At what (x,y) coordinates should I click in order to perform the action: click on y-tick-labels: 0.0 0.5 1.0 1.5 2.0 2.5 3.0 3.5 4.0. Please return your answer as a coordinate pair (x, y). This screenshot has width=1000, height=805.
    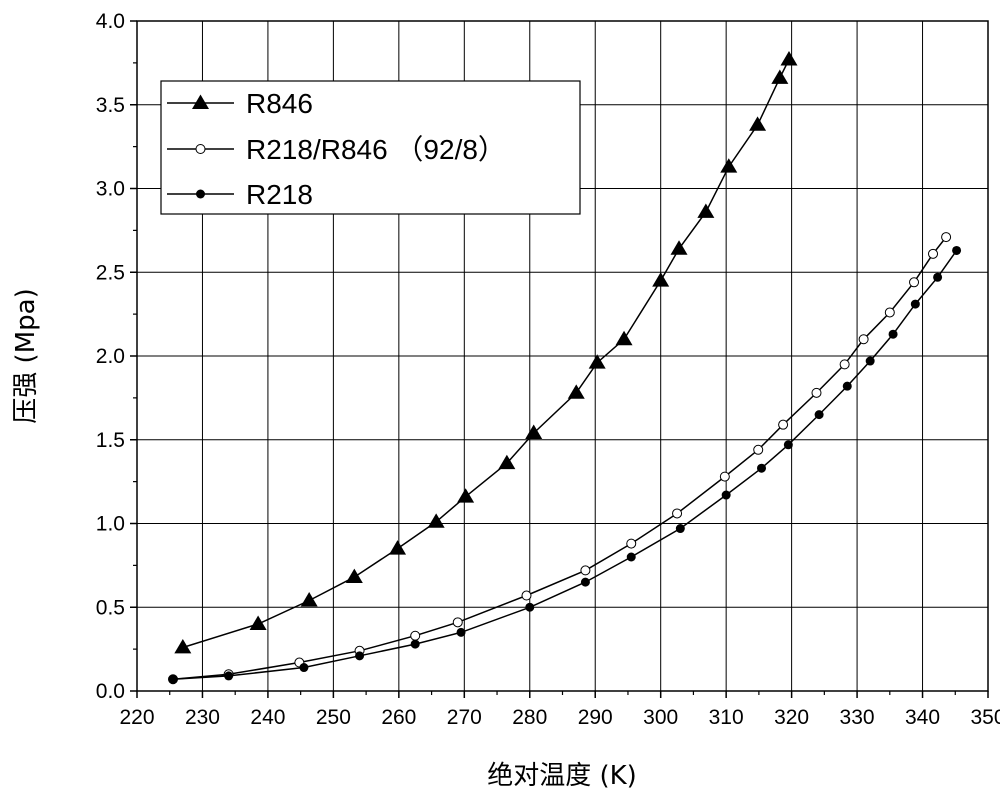
    Looking at the image, I should click on (110, 356).